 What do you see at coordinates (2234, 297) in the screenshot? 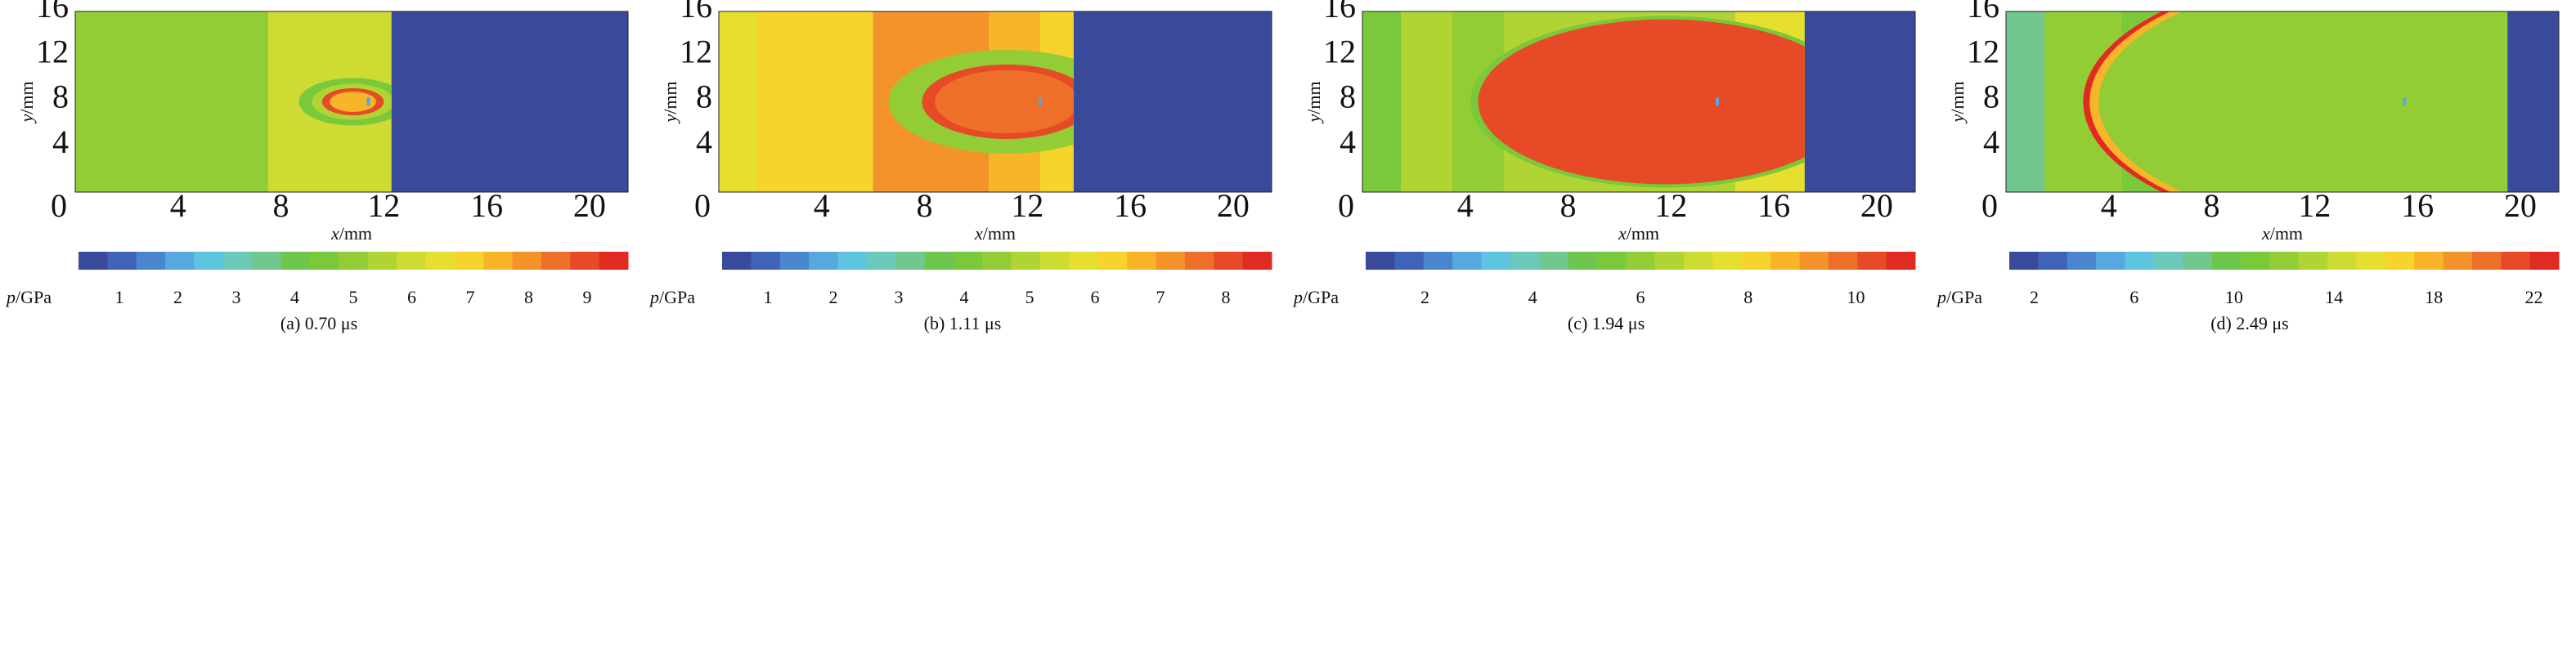
I see `colorbar-tick-label: 10` at bounding box center [2234, 297].